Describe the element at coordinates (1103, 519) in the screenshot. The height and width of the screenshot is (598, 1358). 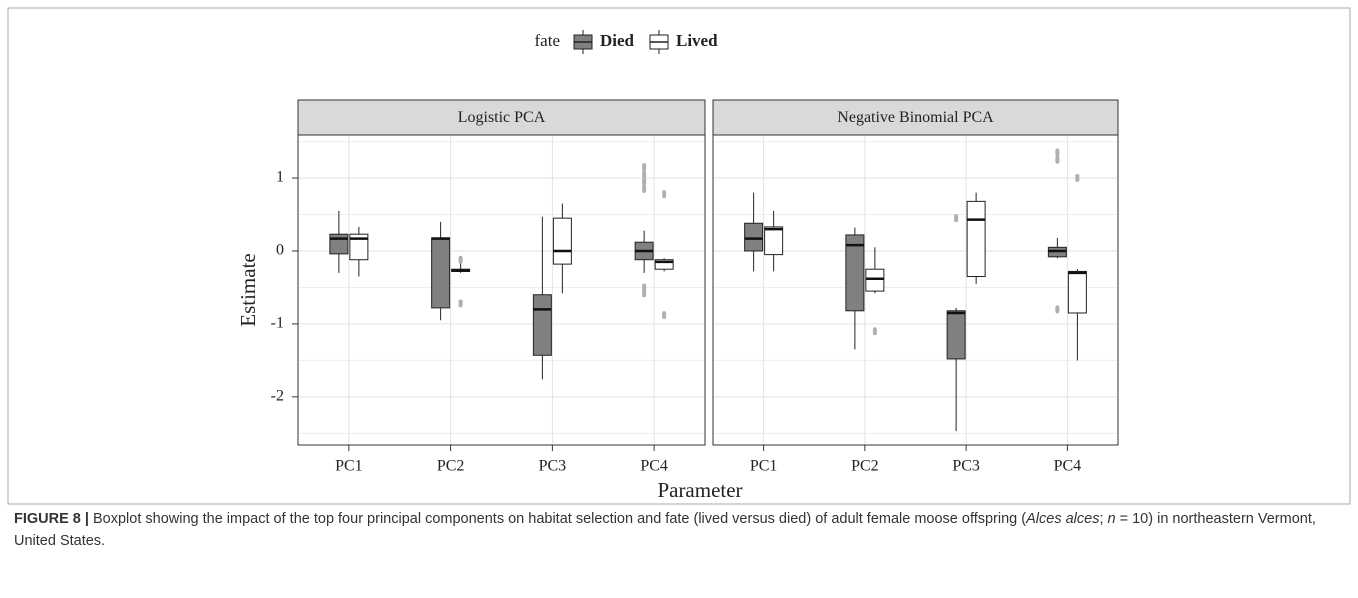
I see `caption-text: ;` at that location.